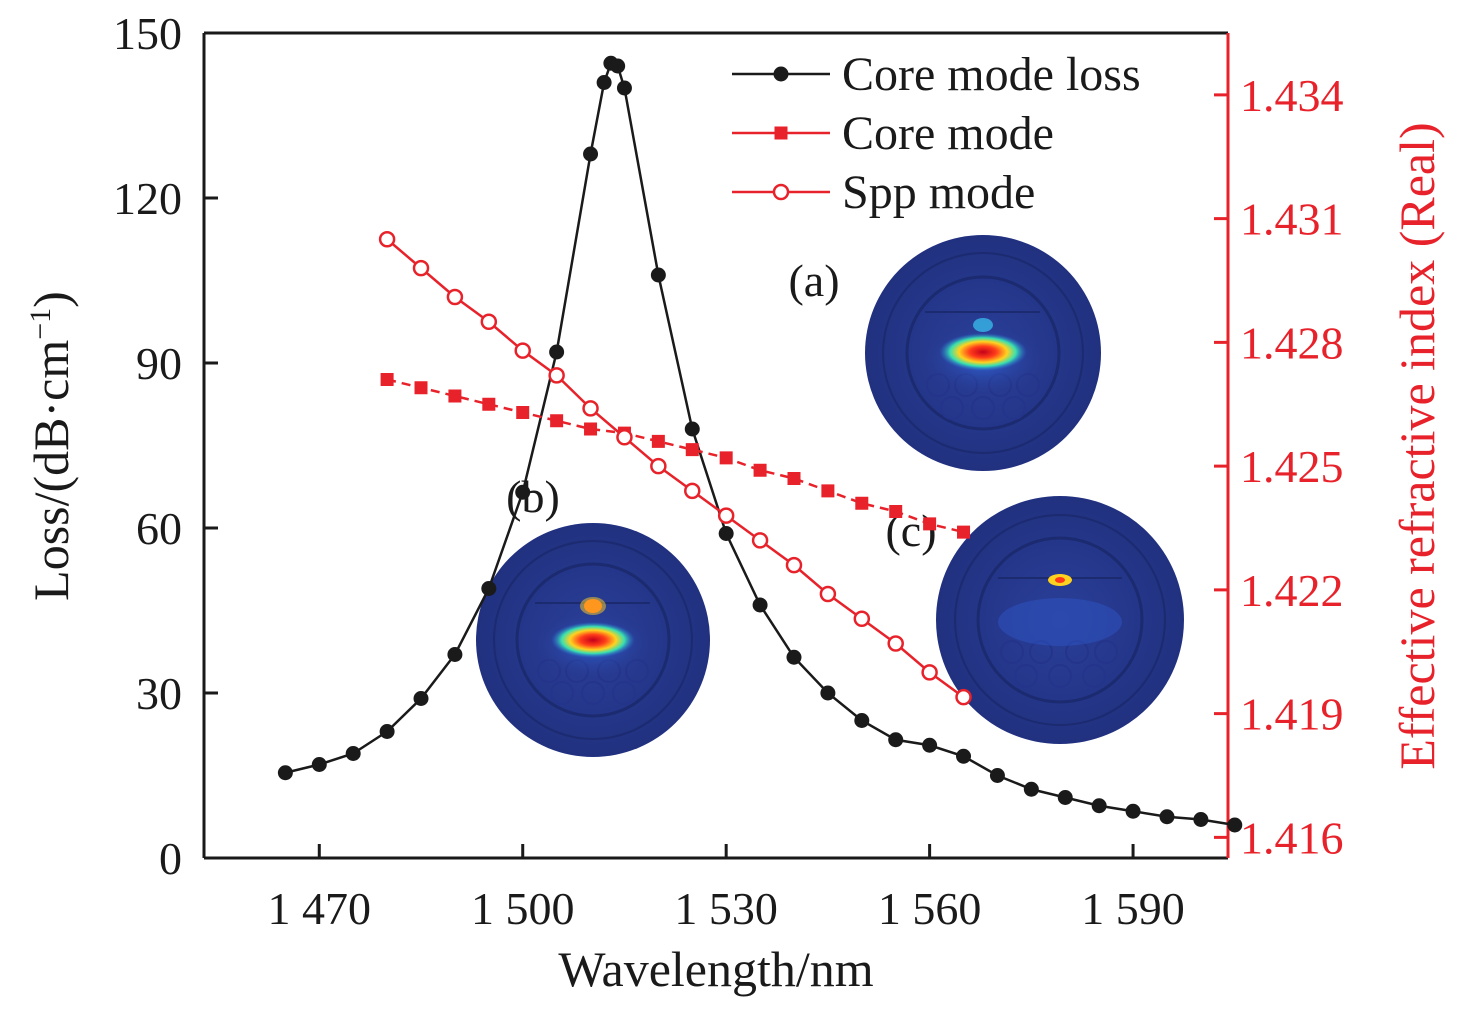 This screenshot has width=1476, height=1012. What do you see at coordinates (930, 908) in the screenshot?
I see `x-tick-label: 1 560` at bounding box center [930, 908].